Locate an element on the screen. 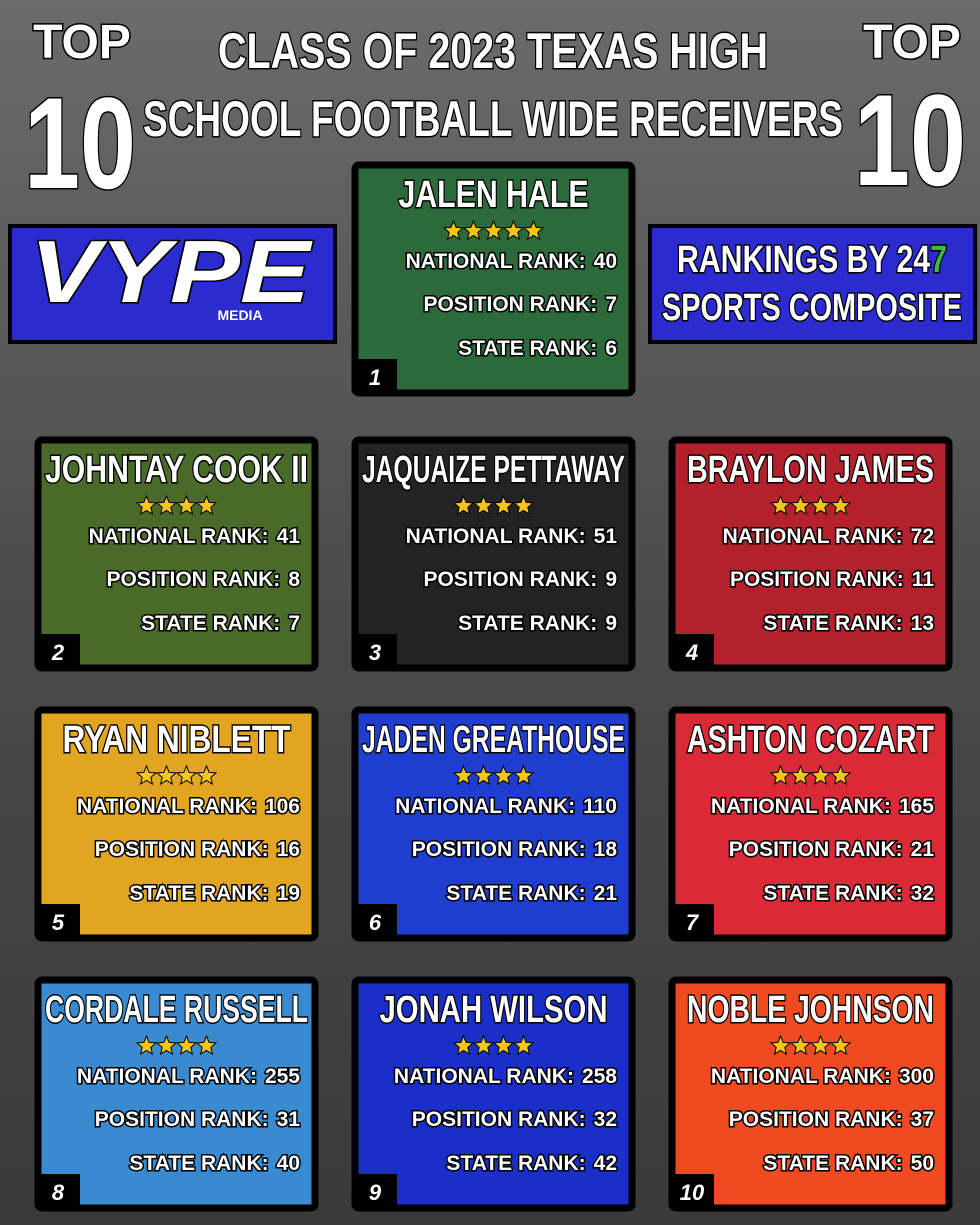 Image resolution: width=980 pixels, height=1225 pixels. rank-line: NATIONAL RANK: 110 is located at coordinates (506, 806).